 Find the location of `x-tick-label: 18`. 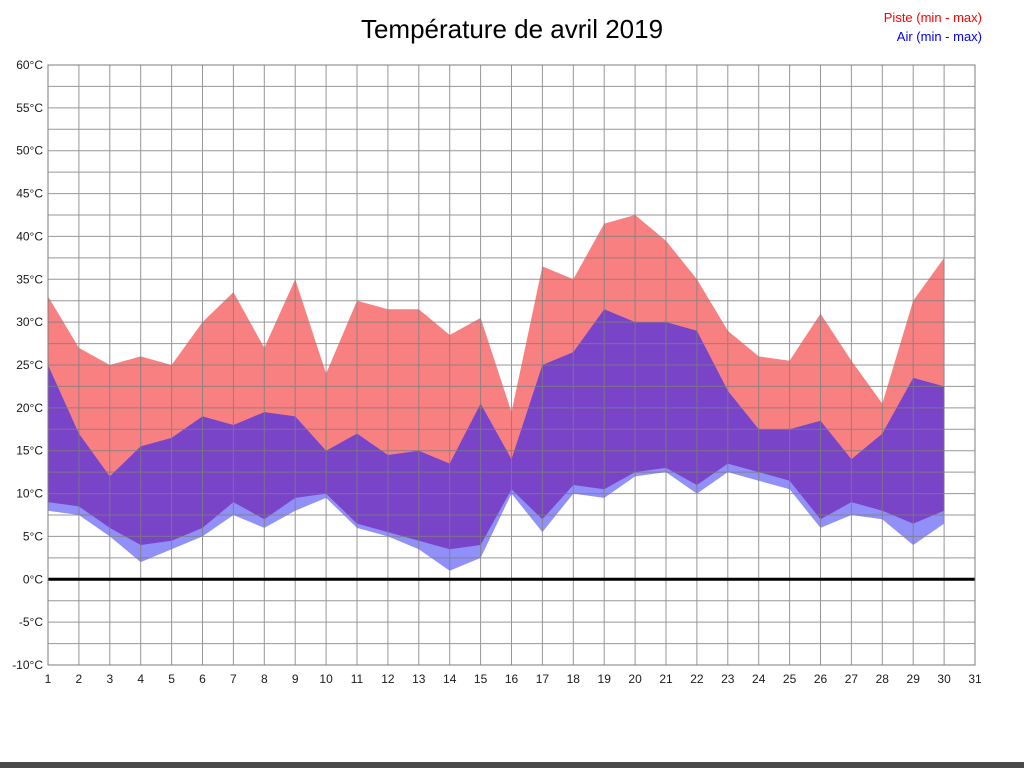

x-tick-label: 18 is located at coordinates (574, 679).